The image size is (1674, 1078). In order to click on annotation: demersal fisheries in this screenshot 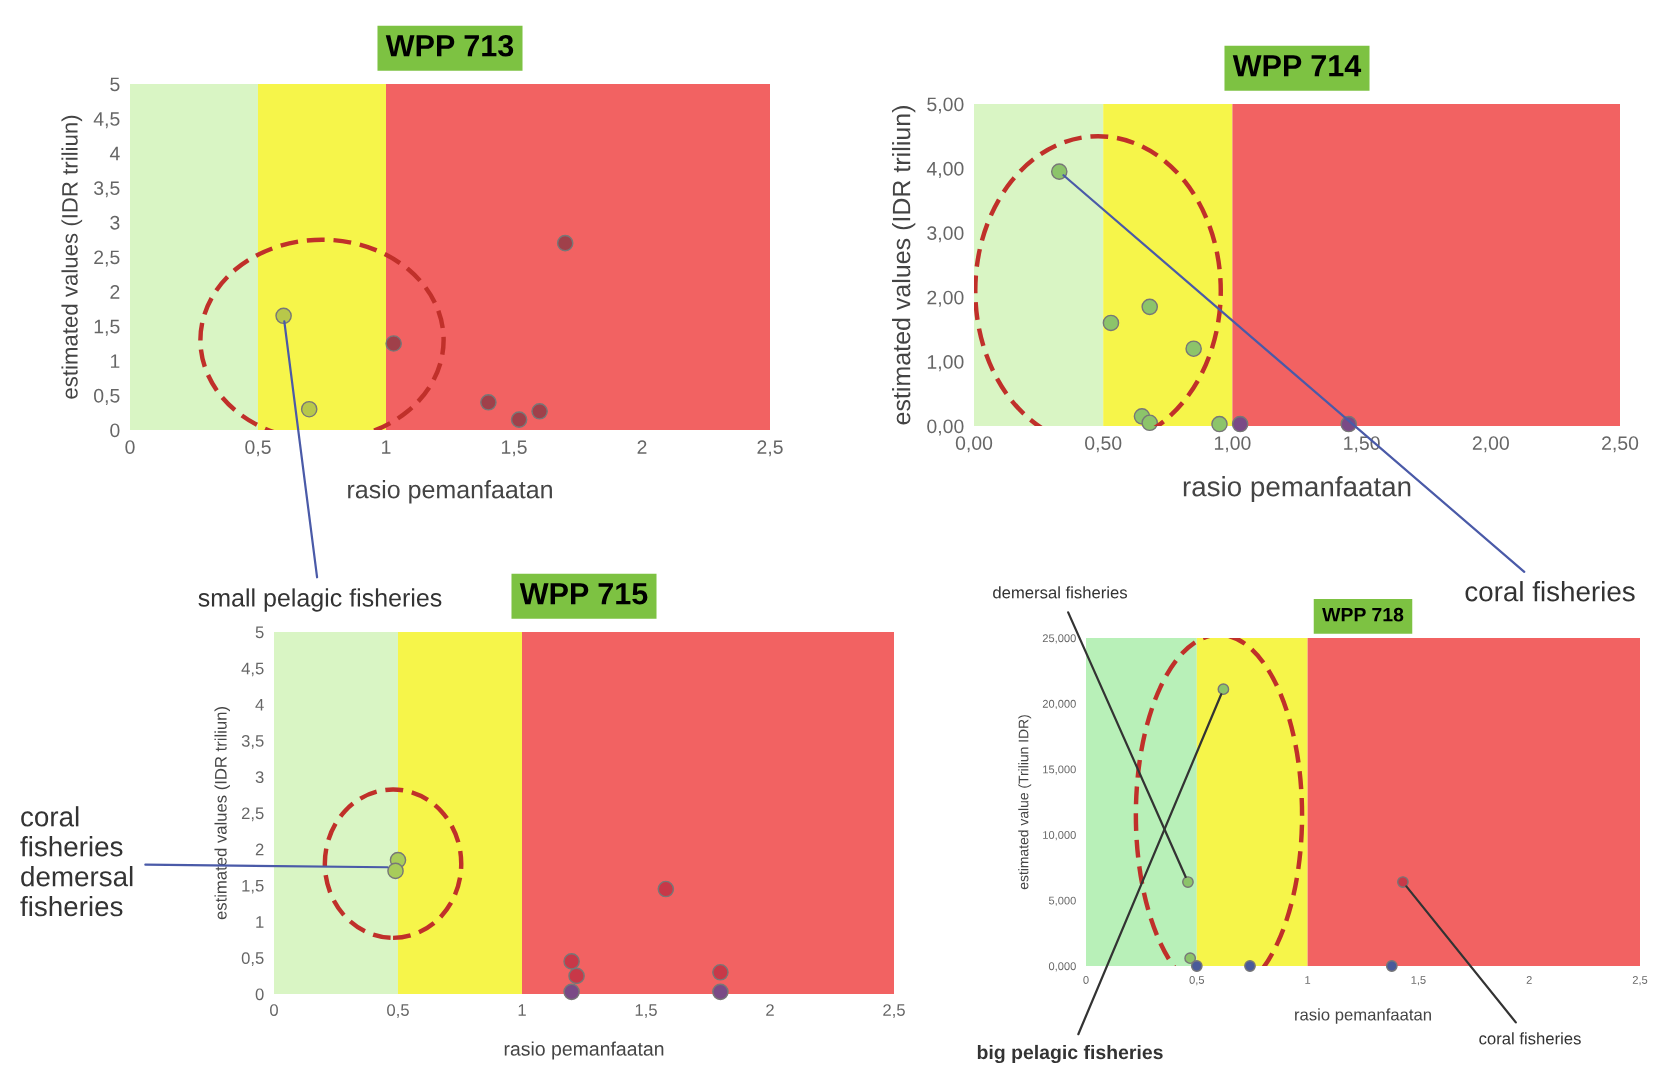, I will do `click(1060, 592)`.